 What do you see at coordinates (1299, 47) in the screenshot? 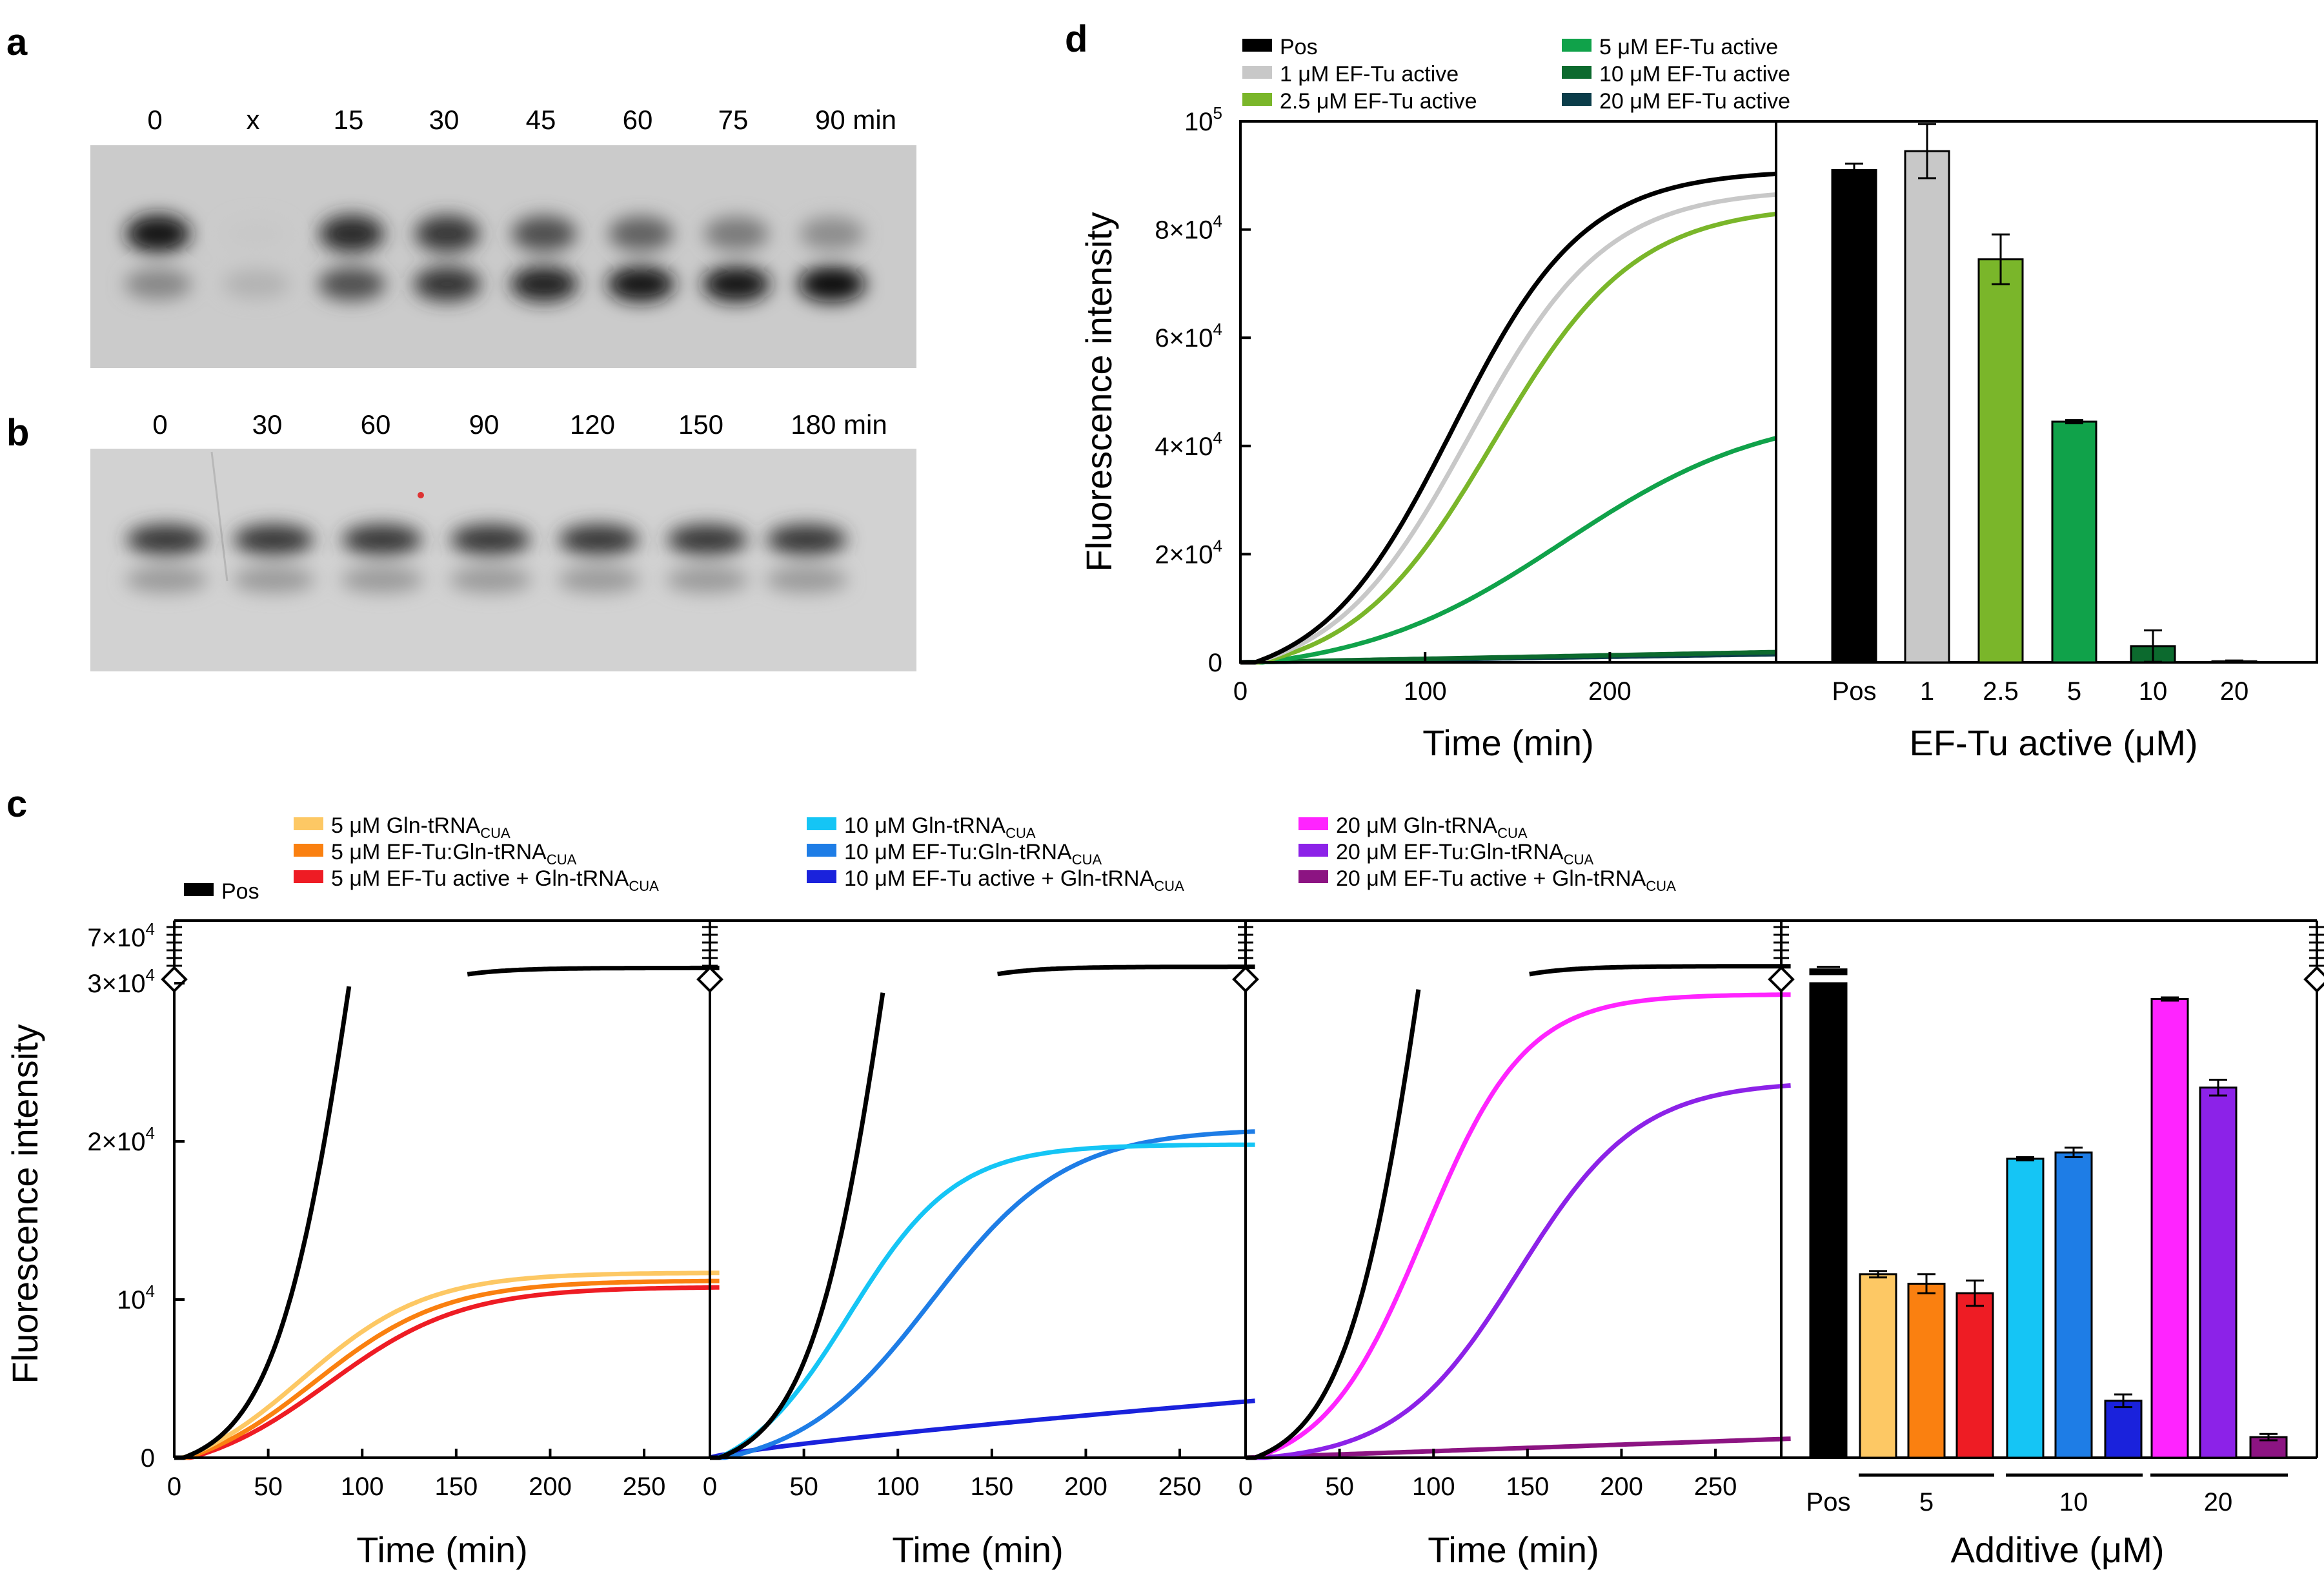
I see `legend-d-label: Pos` at bounding box center [1299, 47].